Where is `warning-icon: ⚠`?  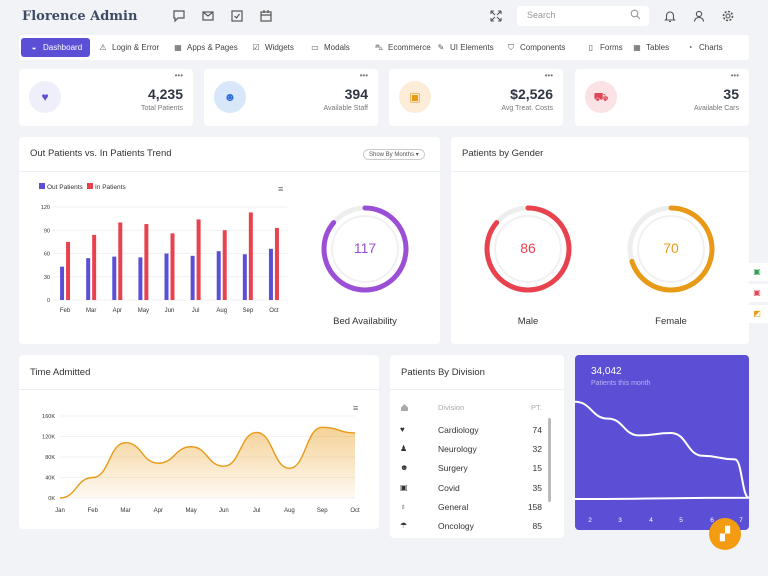
warning-icon: ⚠ is located at coordinates (103, 47).